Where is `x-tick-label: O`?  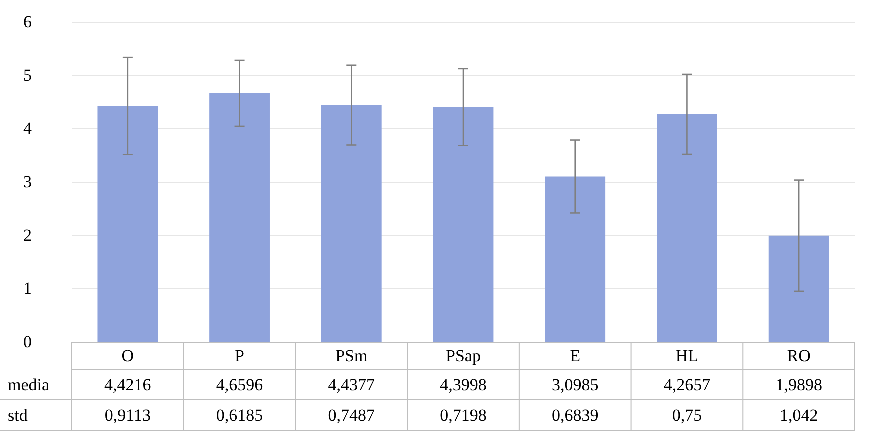 x-tick-label: O is located at coordinates (128, 356).